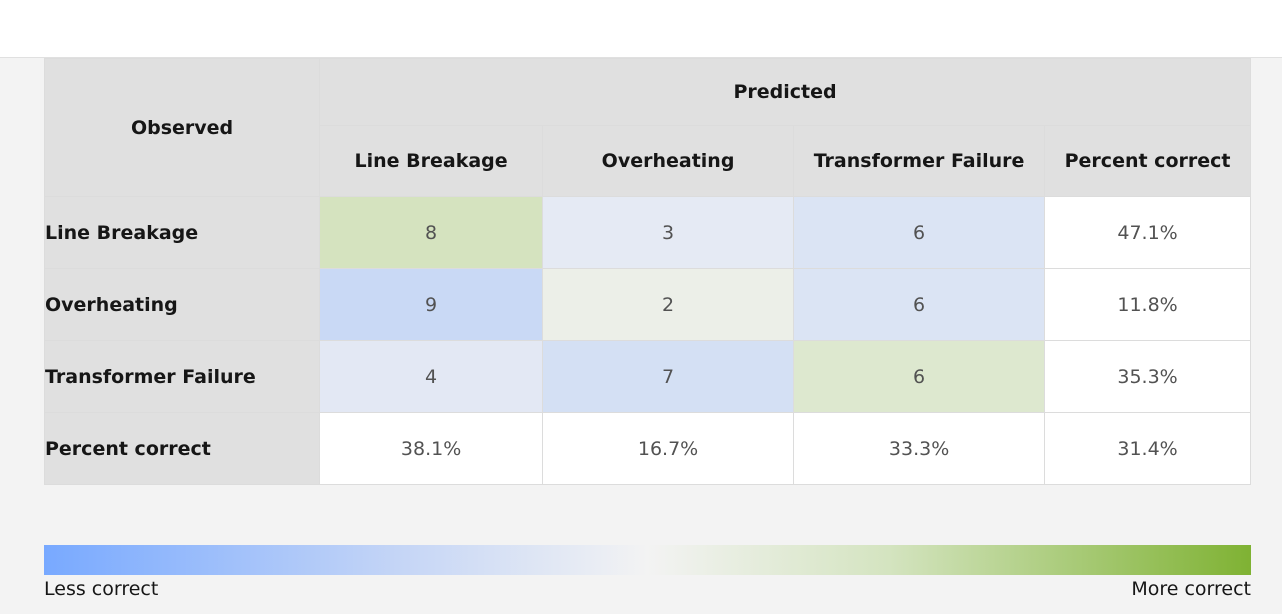 The width and height of the screenshot is (1282, 614). Describe the element at coordinates (182, 232) in the screenshot. I see `row-header-line-breakage: Line Breakage` at that location.